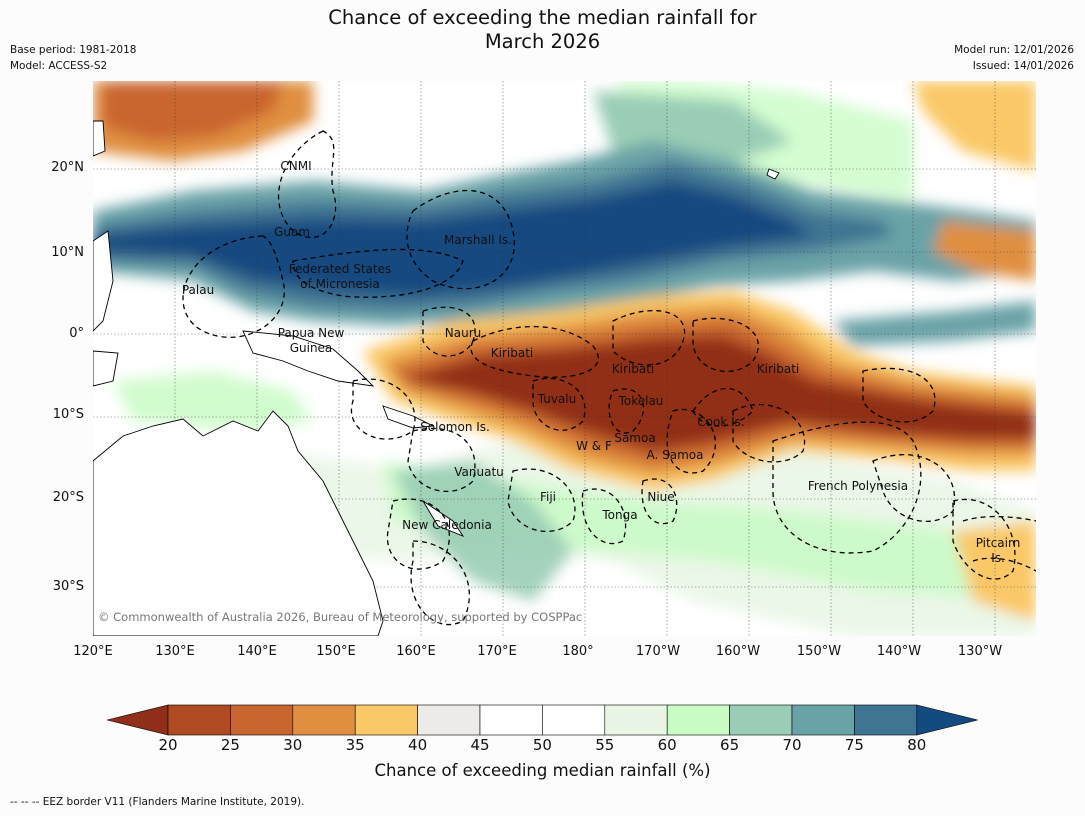 The height and width of the screenshot is (816, 1085). Describe the element at coordinates (773, 174) in the screenshot. I see `hawaii-landmass` at that location.